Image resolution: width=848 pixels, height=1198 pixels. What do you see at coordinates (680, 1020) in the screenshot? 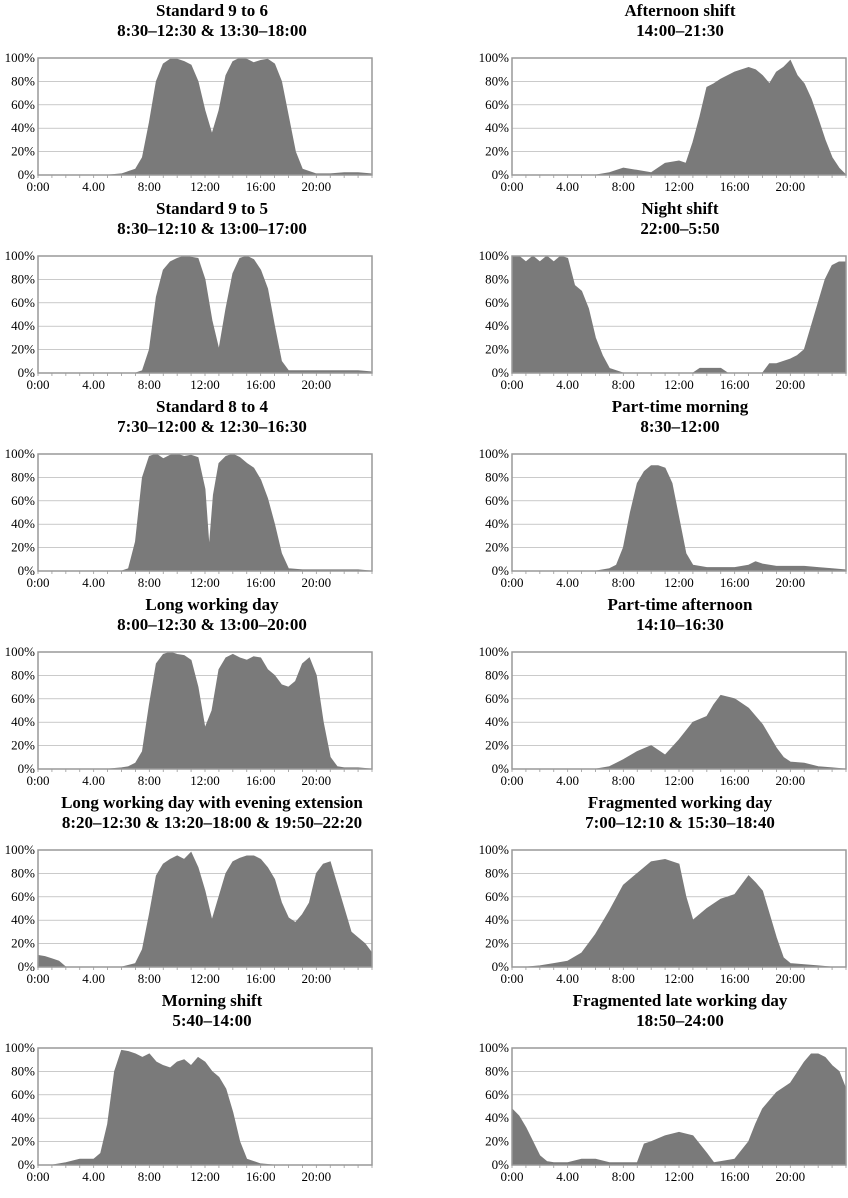
I see `chart-subtitle: 18:50–24:00` at bounding box center [680, 1020].